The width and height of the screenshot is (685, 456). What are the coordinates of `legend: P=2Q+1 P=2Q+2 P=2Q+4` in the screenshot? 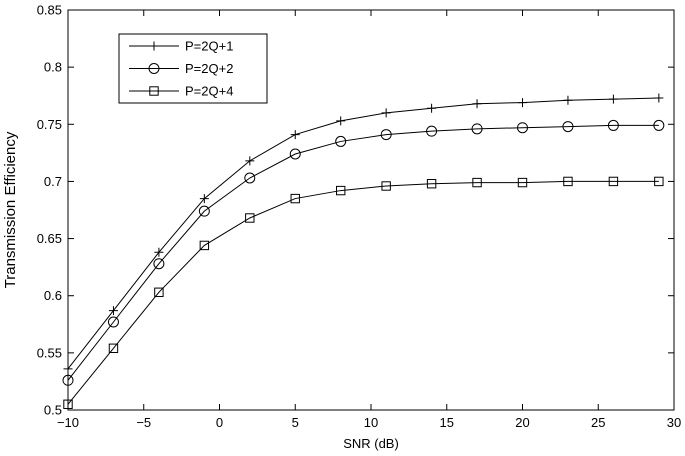 It's located at (193, 68).